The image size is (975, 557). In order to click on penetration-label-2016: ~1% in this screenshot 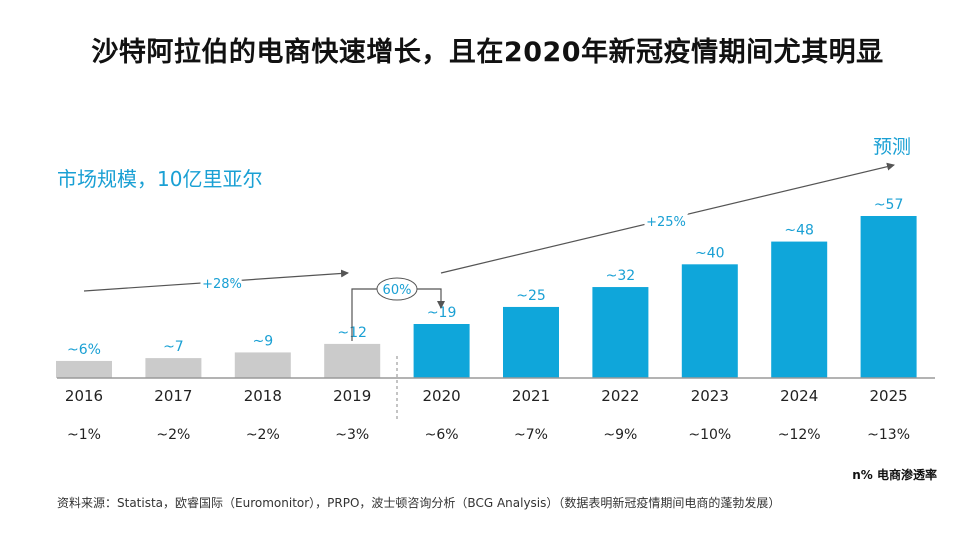, I will do `click(84, 435)`.